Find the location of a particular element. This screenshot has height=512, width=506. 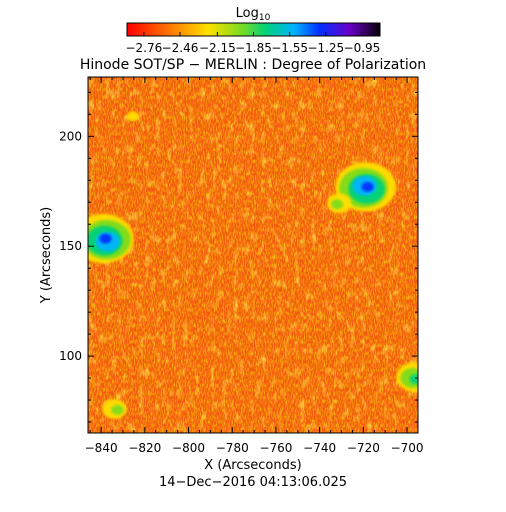

y-axis-label: Y (Arcseconds) is located at coordinates (46, 255).